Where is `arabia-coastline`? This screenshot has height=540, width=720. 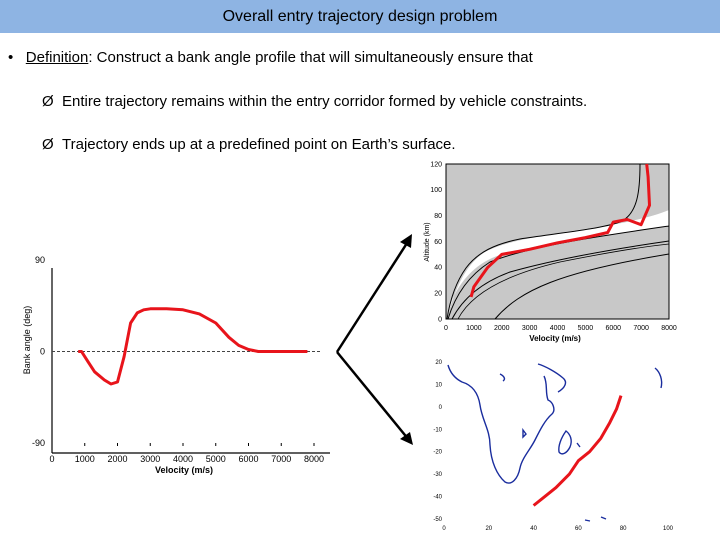 arabia-coastline is located at coordinates (552, 378).